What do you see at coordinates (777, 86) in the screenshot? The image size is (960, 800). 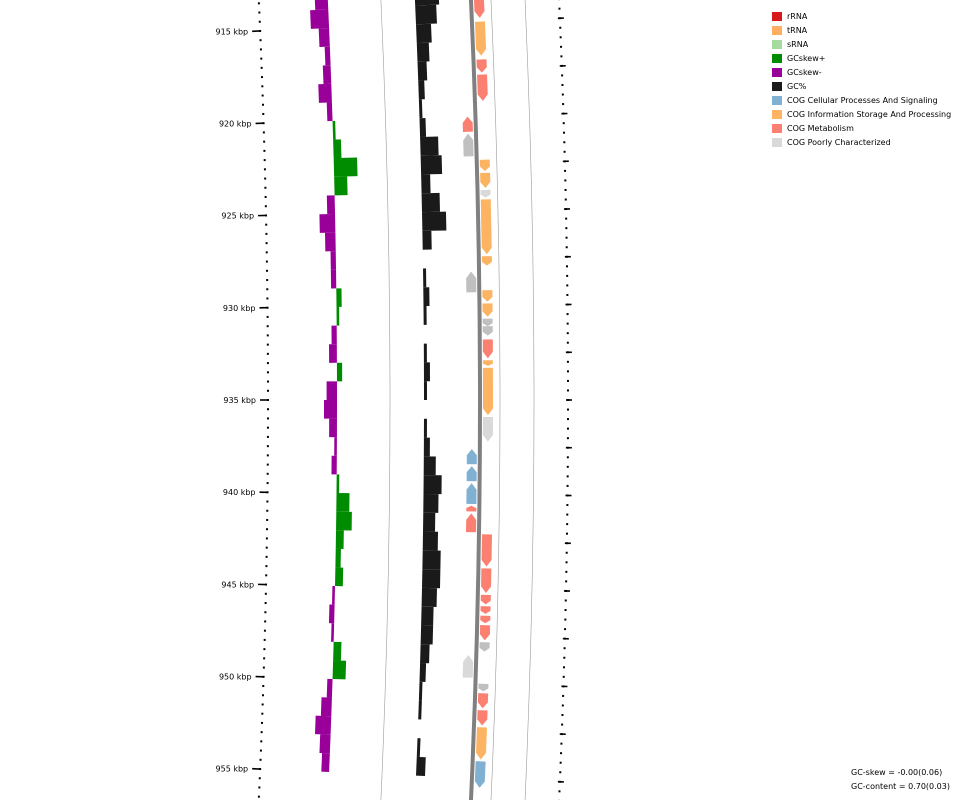 I see `legend-swatch-gc-content` at bounding box center [777, 86].